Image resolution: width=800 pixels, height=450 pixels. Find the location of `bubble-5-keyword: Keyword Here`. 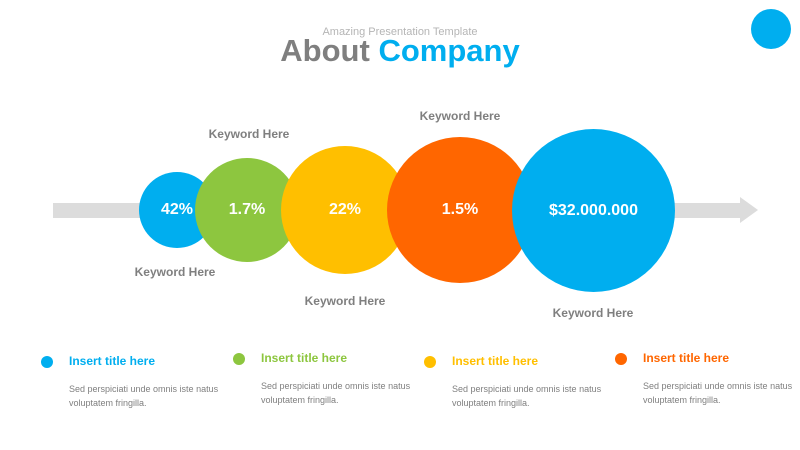

bubble-5-keyword: Keyword Here is located at coordinates (593, 313).